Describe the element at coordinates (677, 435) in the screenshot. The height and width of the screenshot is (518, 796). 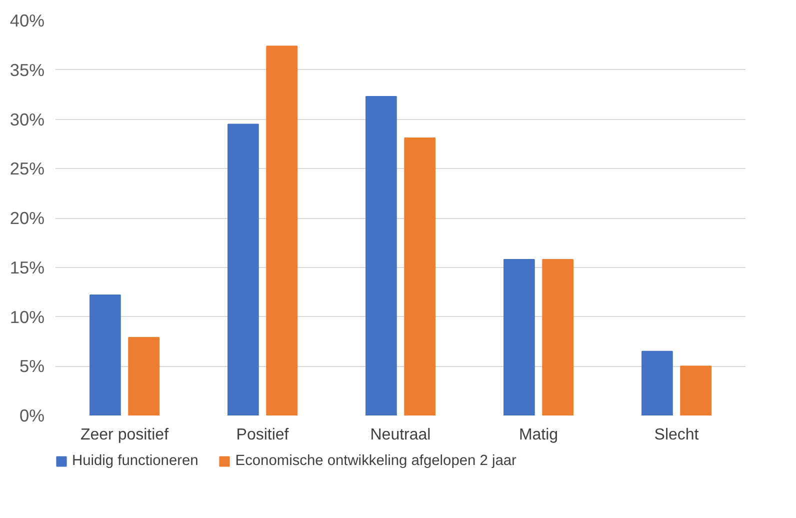
I see `x-tick-label: Slecht` at that location.